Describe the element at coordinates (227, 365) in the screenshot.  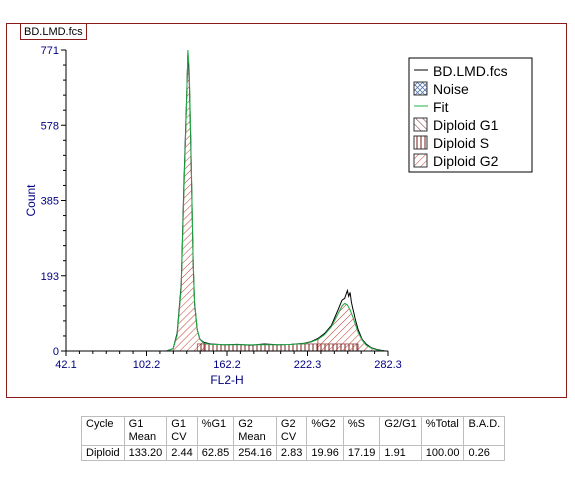
I see `x-tick-label: 162.2` at that location.